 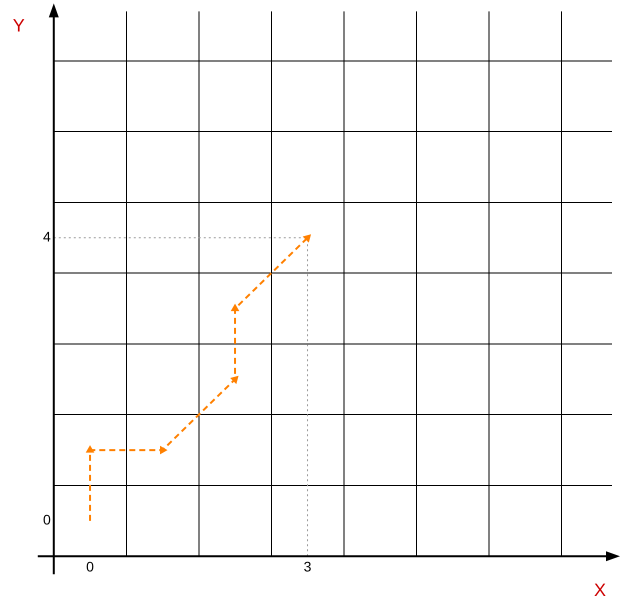 What do you see at coordinates (308, 566) in the screenshot?
I see `x-tick-label: 3` at bounding box center [308, 566].